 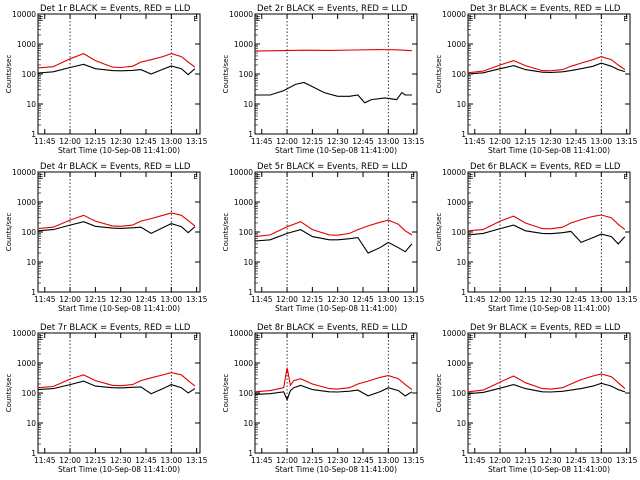 I want to click on chart-title: Det 2r BLACK = Events, RED = LLD, so click(x=332, y=9).